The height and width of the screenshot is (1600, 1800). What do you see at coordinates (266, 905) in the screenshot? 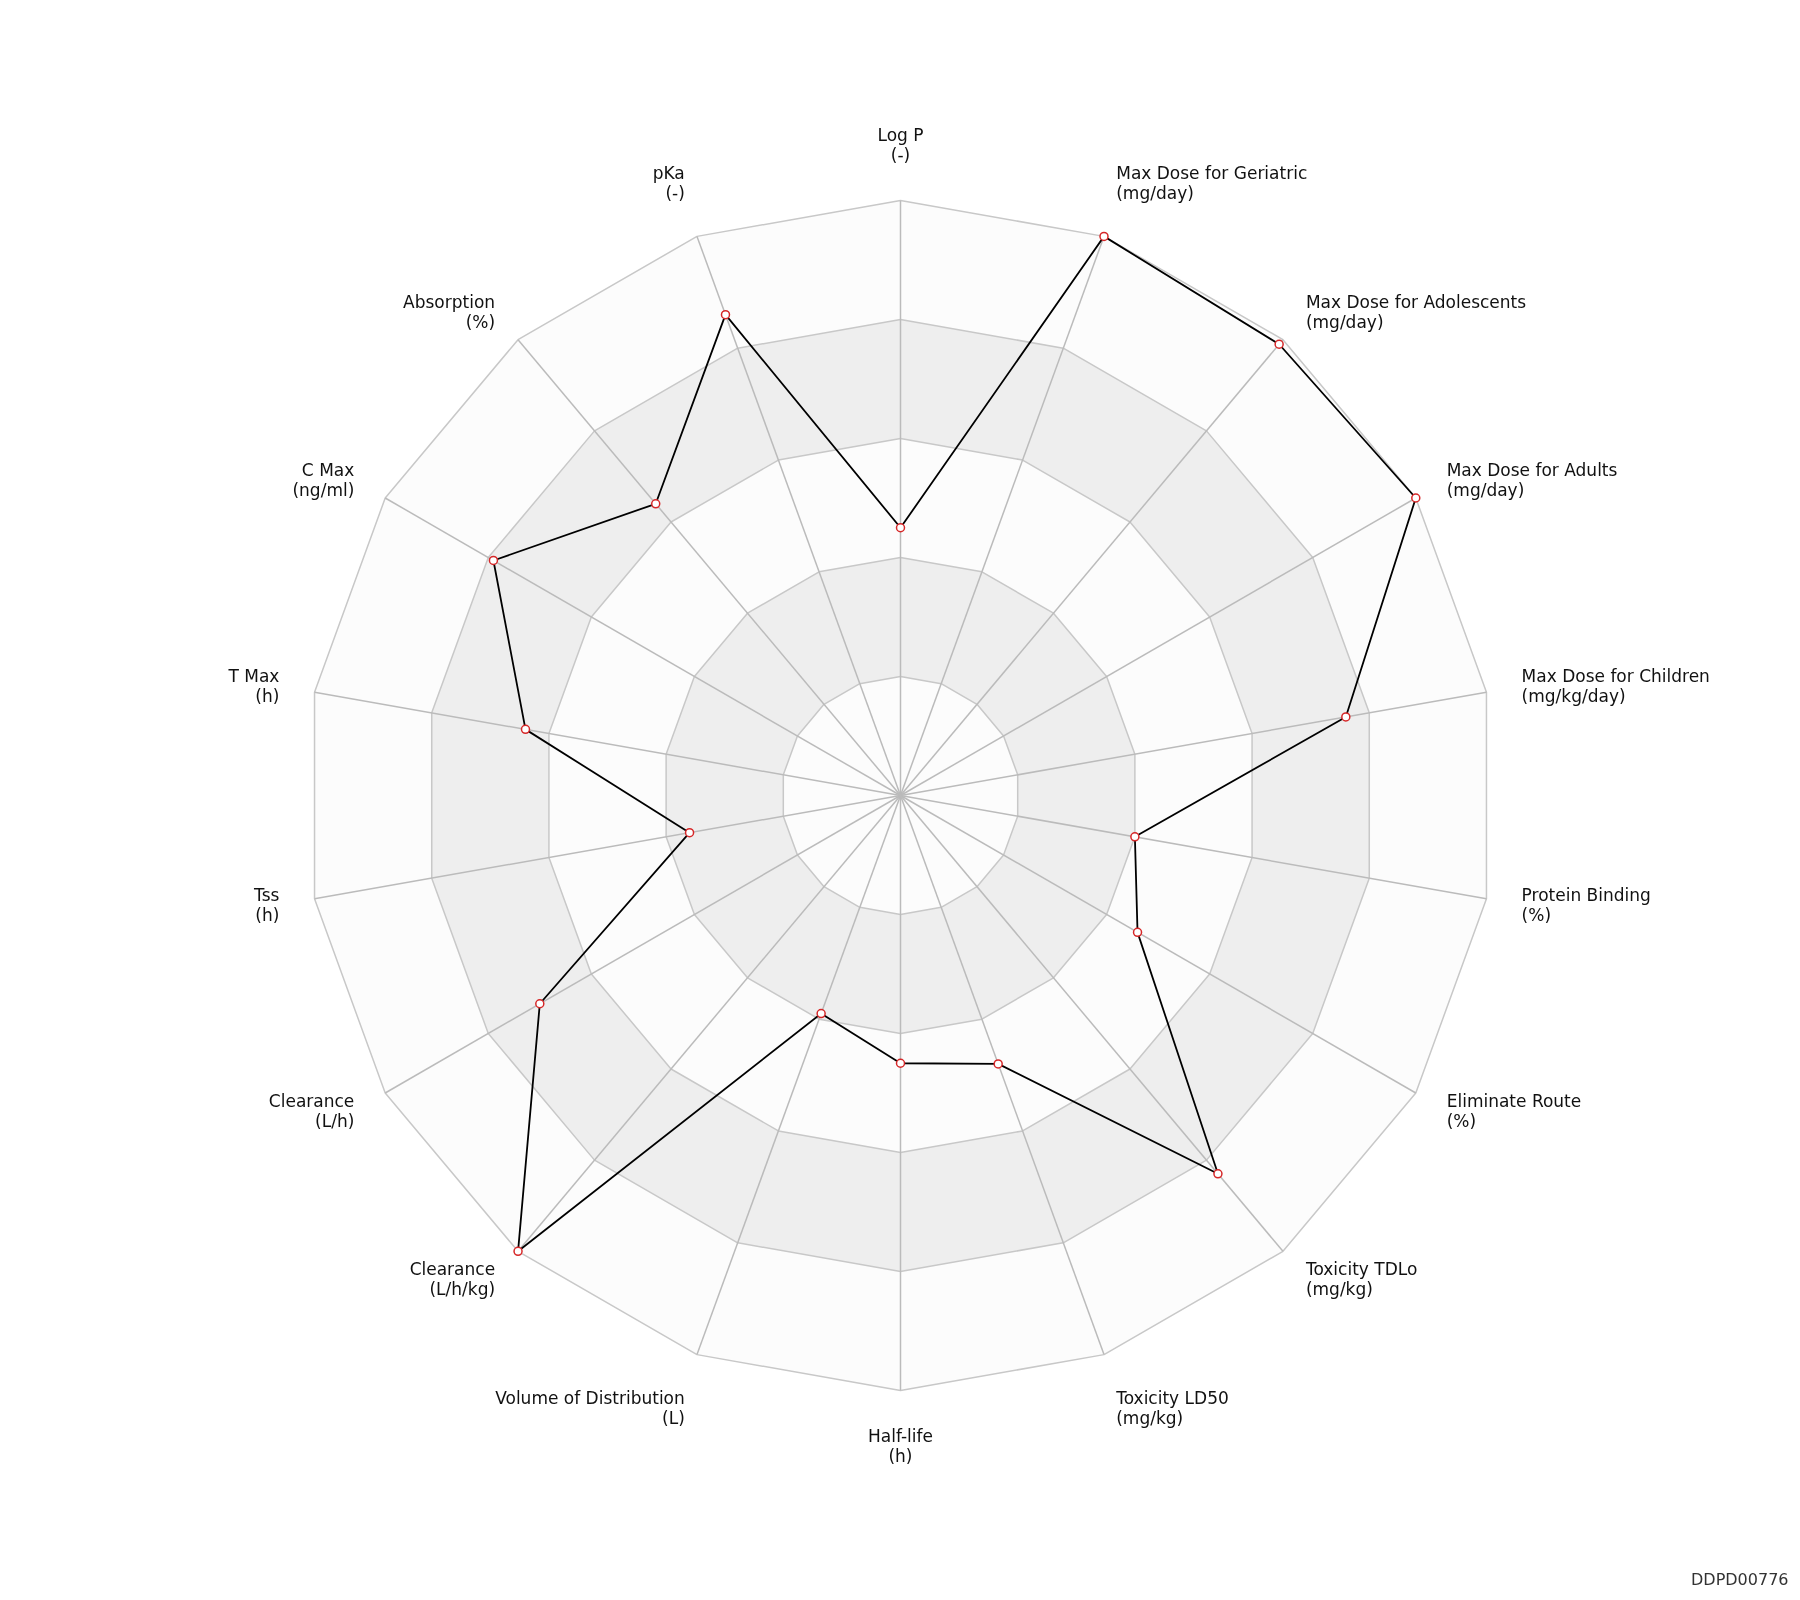
I see `spoke-label: Tss (h)` at bounding box center [266, 905].